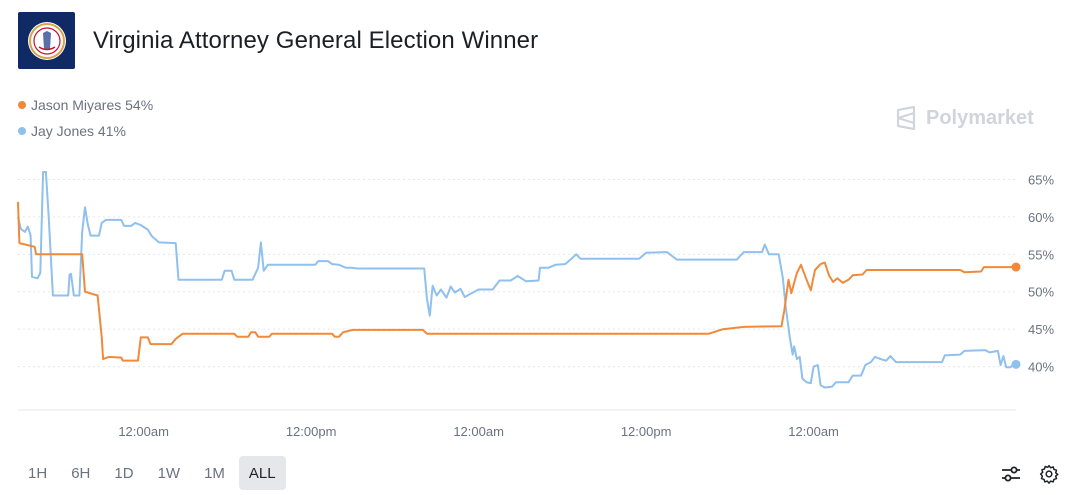 This screenshot has height=495, width=1080. Describe the element at coordinates (1041, 254) in the screenshot. I see `y-tick-label: 55%` at that location.